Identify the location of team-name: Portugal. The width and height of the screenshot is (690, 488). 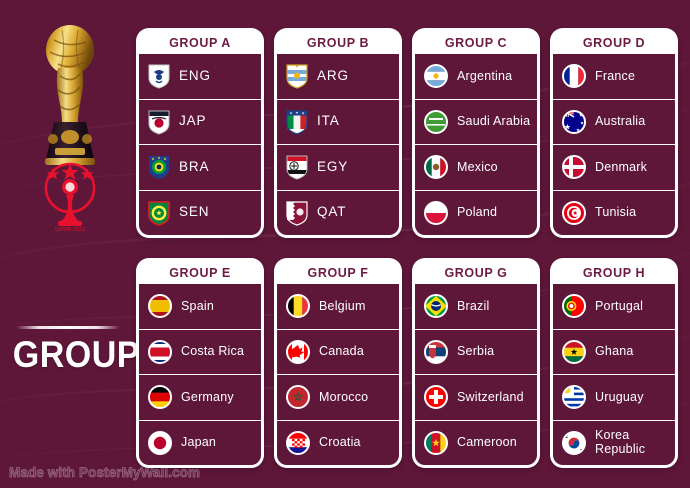
(619, 305).